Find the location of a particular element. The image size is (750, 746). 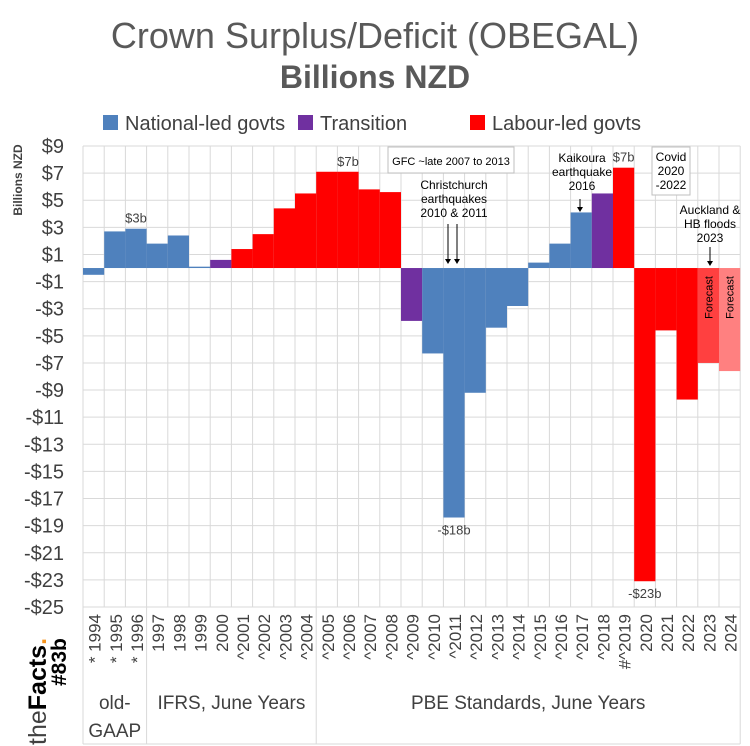

y-tick-label: -$7 is located at coordinates (49, 364).